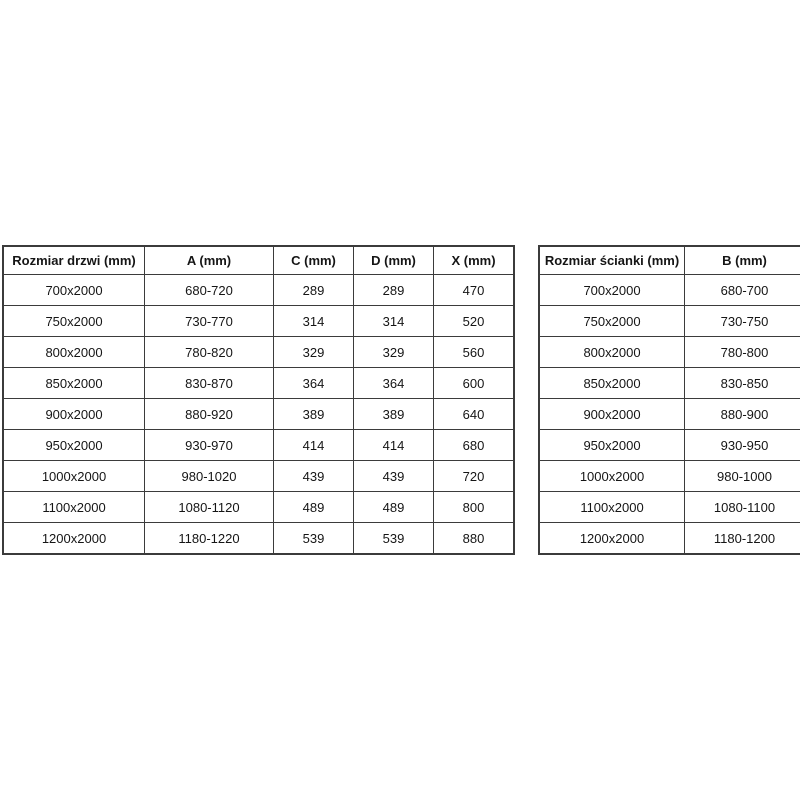 This screenshot has width=800, height=800. What do you see at coordinates (474, 383) in the screenshot?
I see `table-cell: 600` at bounding box center [474, 383].